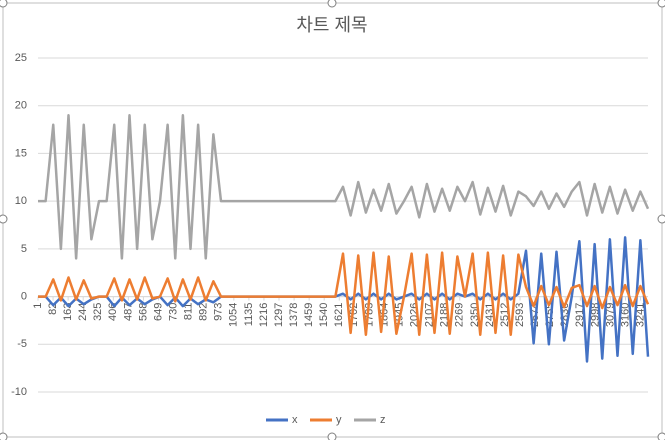 The height and width of the screenshot is (440, 665). Describe the element at coordinates (625, 315) in the screenshot. I see `x-tick-label: 3160` at that location.